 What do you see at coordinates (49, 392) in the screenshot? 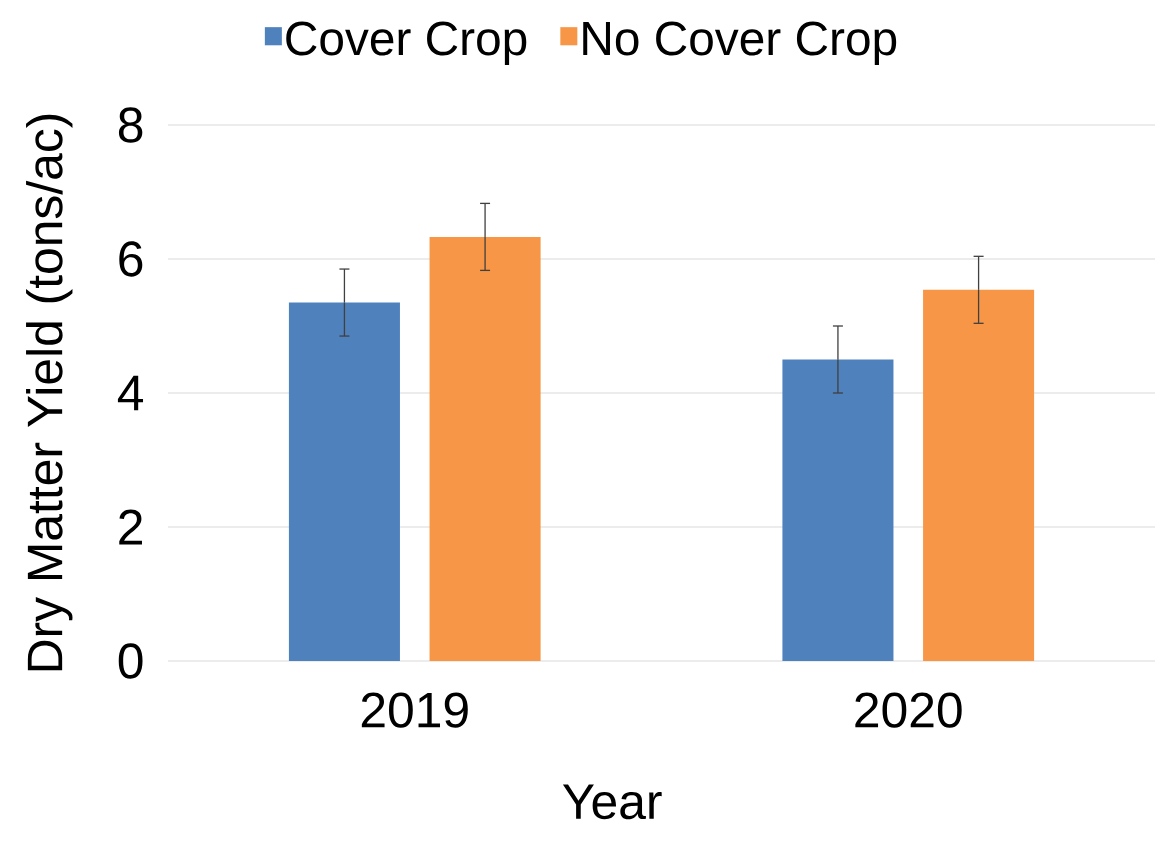
I see `y-axis-title: Dry Matter Yield (tons/ac)` at bounding box center [49, 392].